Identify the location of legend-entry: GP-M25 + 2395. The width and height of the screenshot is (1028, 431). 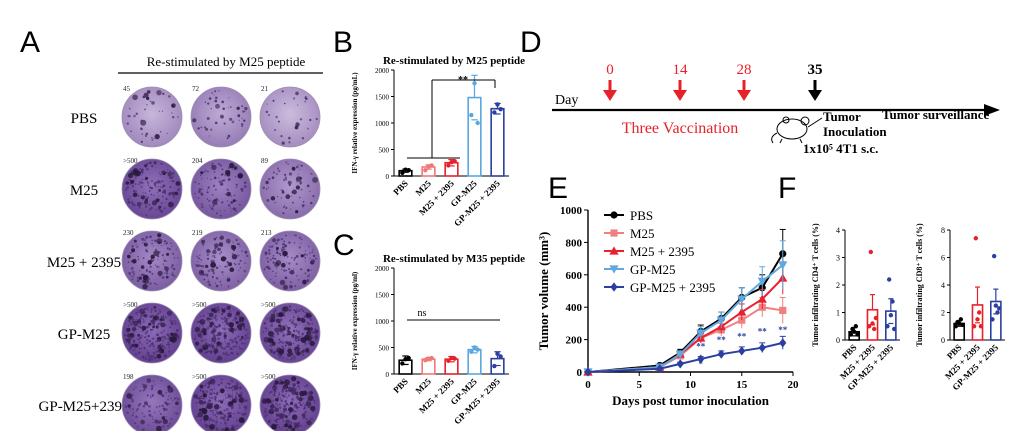
(672, 287).